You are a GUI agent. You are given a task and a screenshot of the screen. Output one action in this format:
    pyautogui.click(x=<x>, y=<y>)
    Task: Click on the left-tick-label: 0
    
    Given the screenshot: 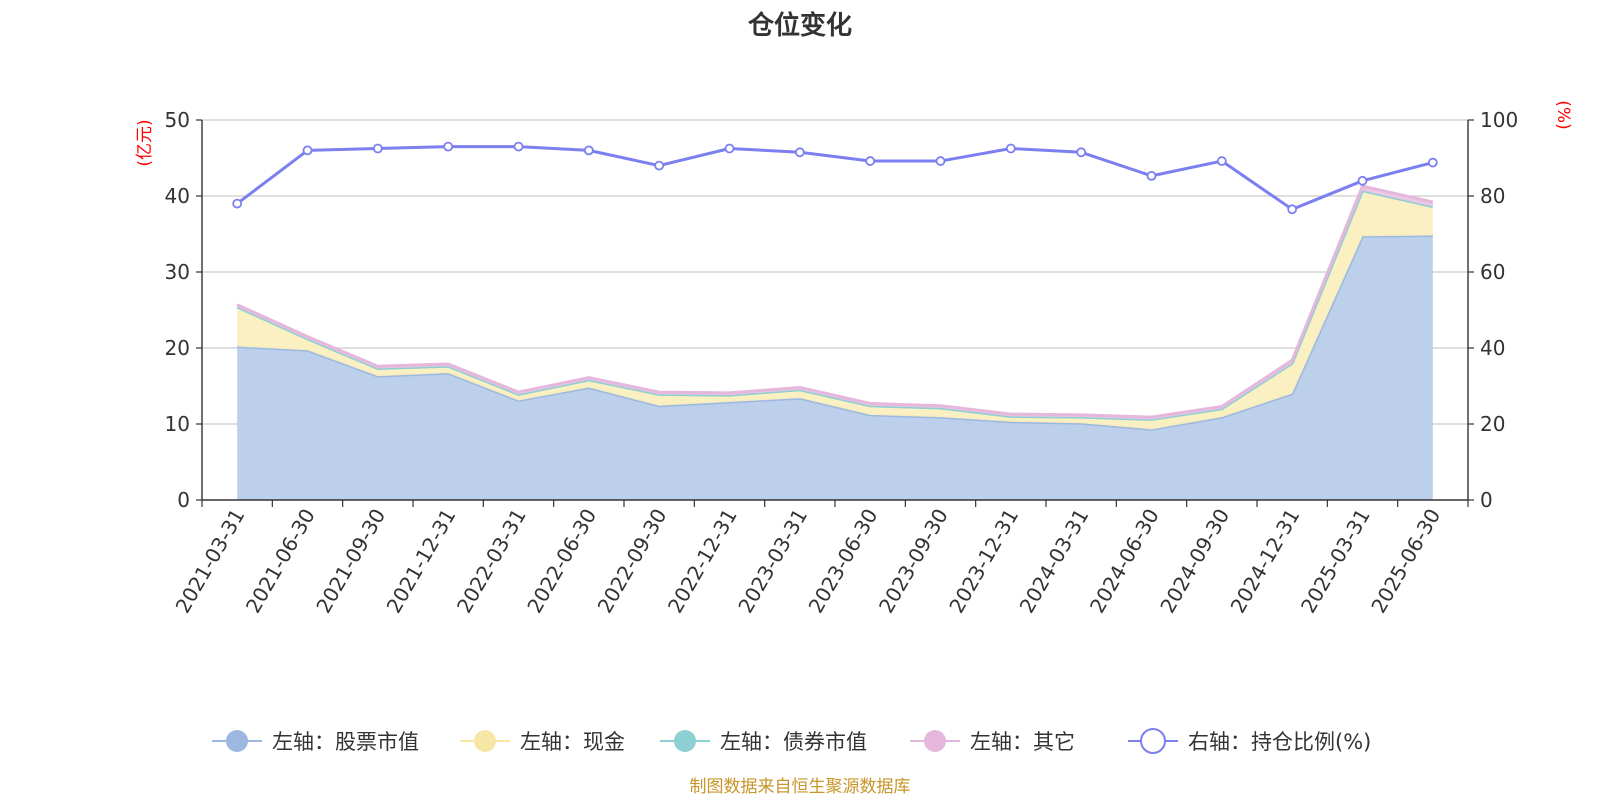 What is the action you would take?
    pyautogui.click(x=183, y=500)
    